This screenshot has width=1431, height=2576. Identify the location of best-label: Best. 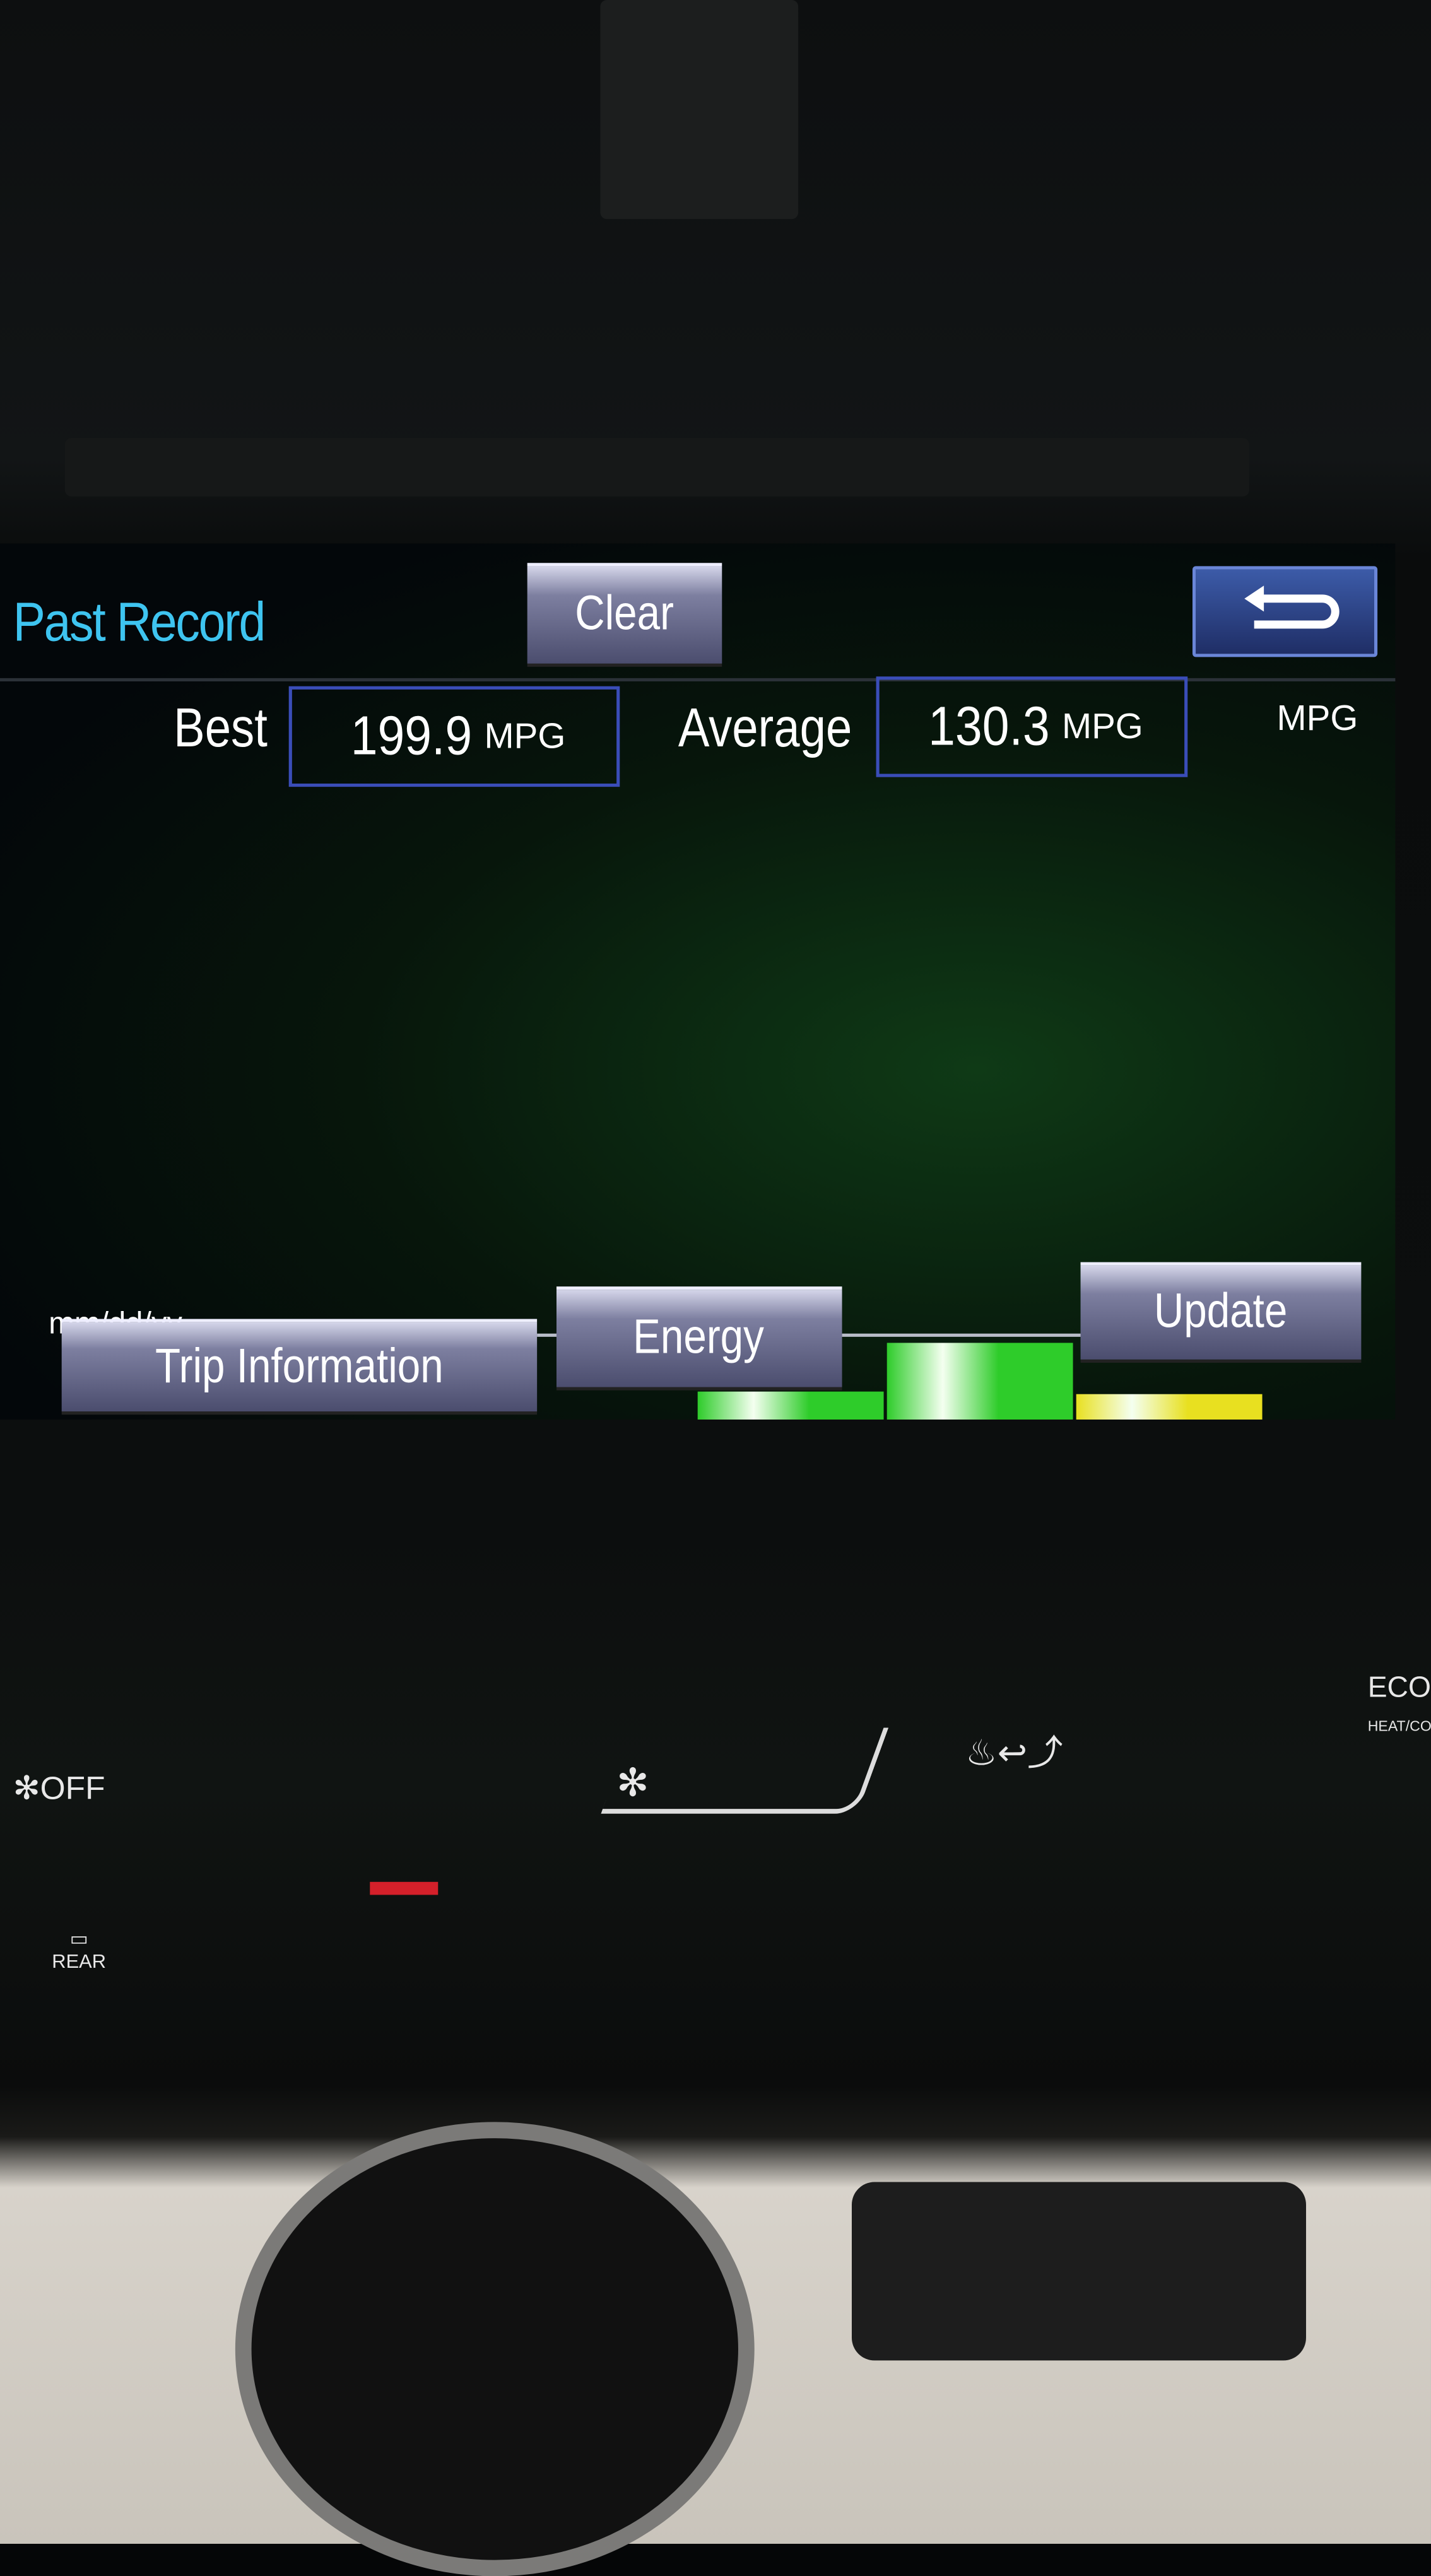
(221, 728).